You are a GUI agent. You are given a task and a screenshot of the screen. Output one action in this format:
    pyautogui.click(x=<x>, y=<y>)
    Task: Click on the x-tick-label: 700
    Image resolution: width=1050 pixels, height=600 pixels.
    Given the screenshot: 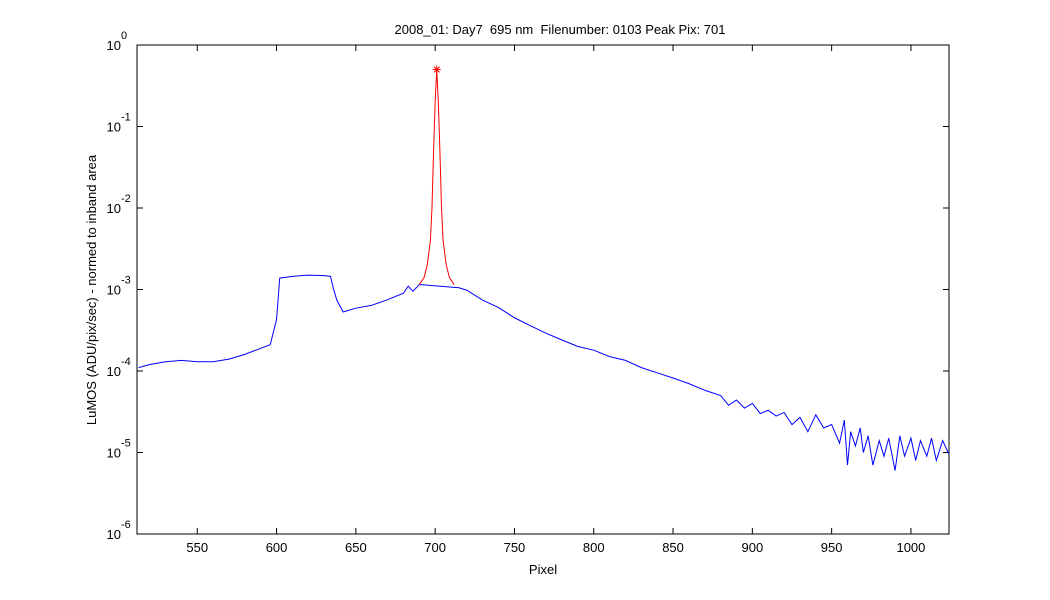 What is the action you would take?
    pyautogui.click(x=435, y=547)
    